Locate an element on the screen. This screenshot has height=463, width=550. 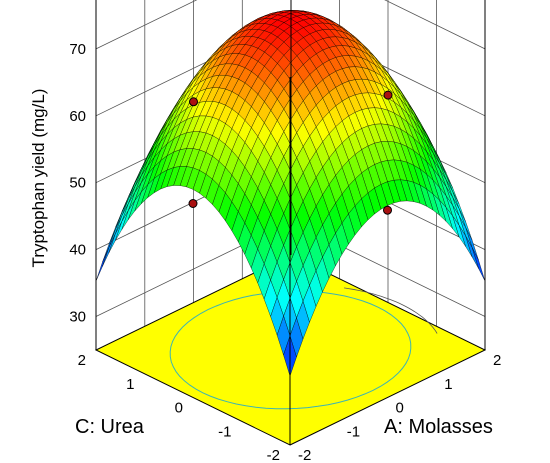
x-tick-label: -2 is located at coordinates (304, 455).